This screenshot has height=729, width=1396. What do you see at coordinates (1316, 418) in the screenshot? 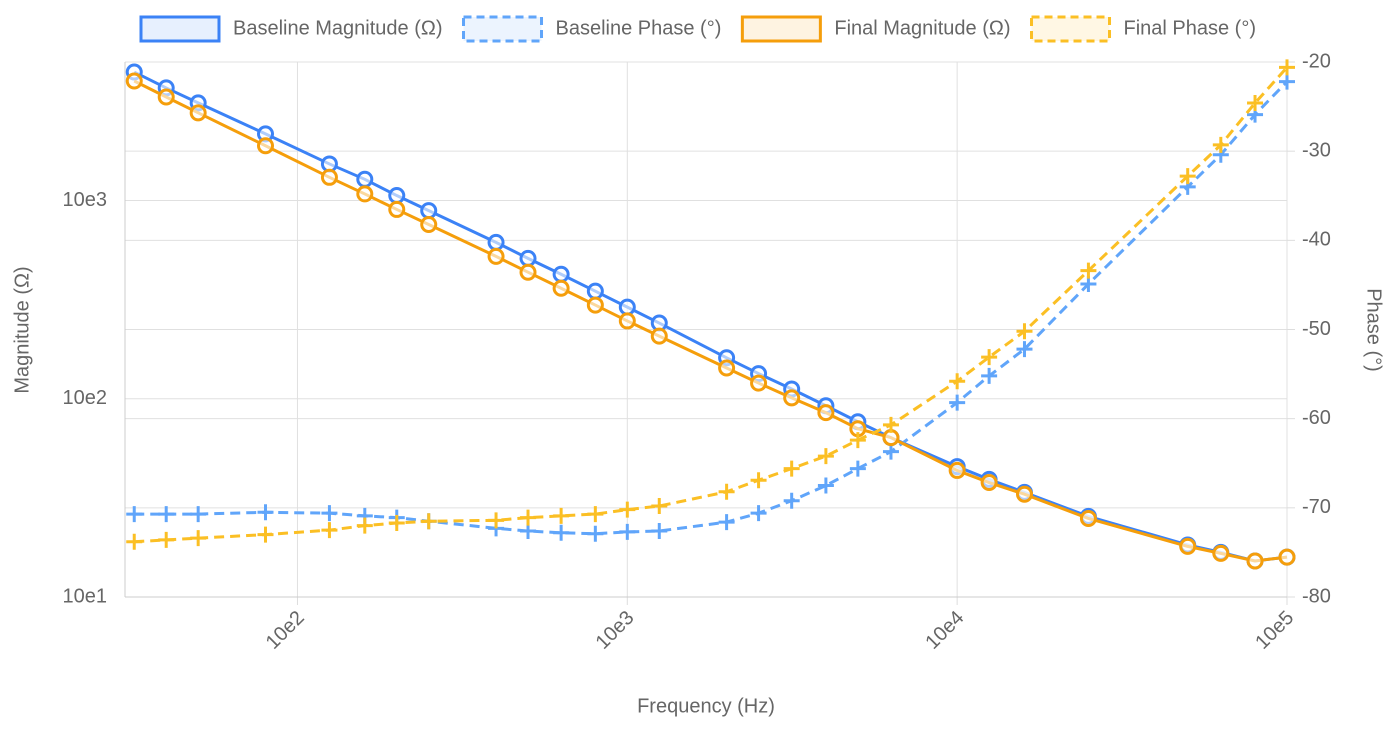
I see `y2-tick-label: -60` at bounding box center [1316, 418].